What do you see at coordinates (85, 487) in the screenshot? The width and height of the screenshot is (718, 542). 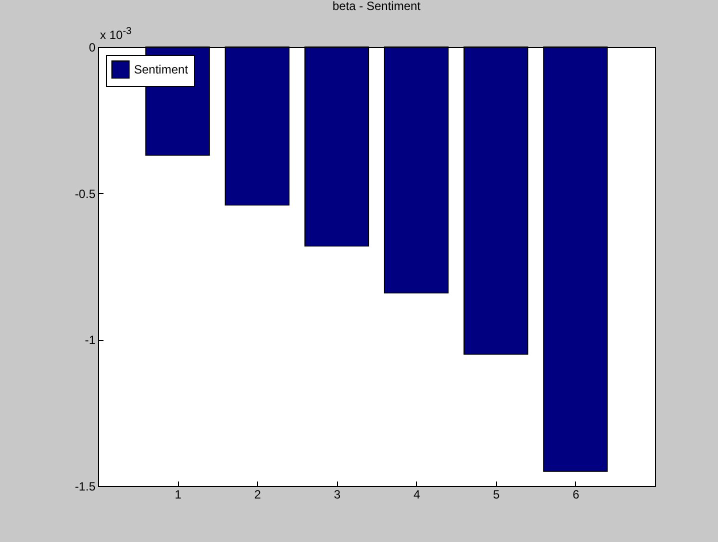 I see `y-tick-label: -1.5` at bounding box center [85, 487].